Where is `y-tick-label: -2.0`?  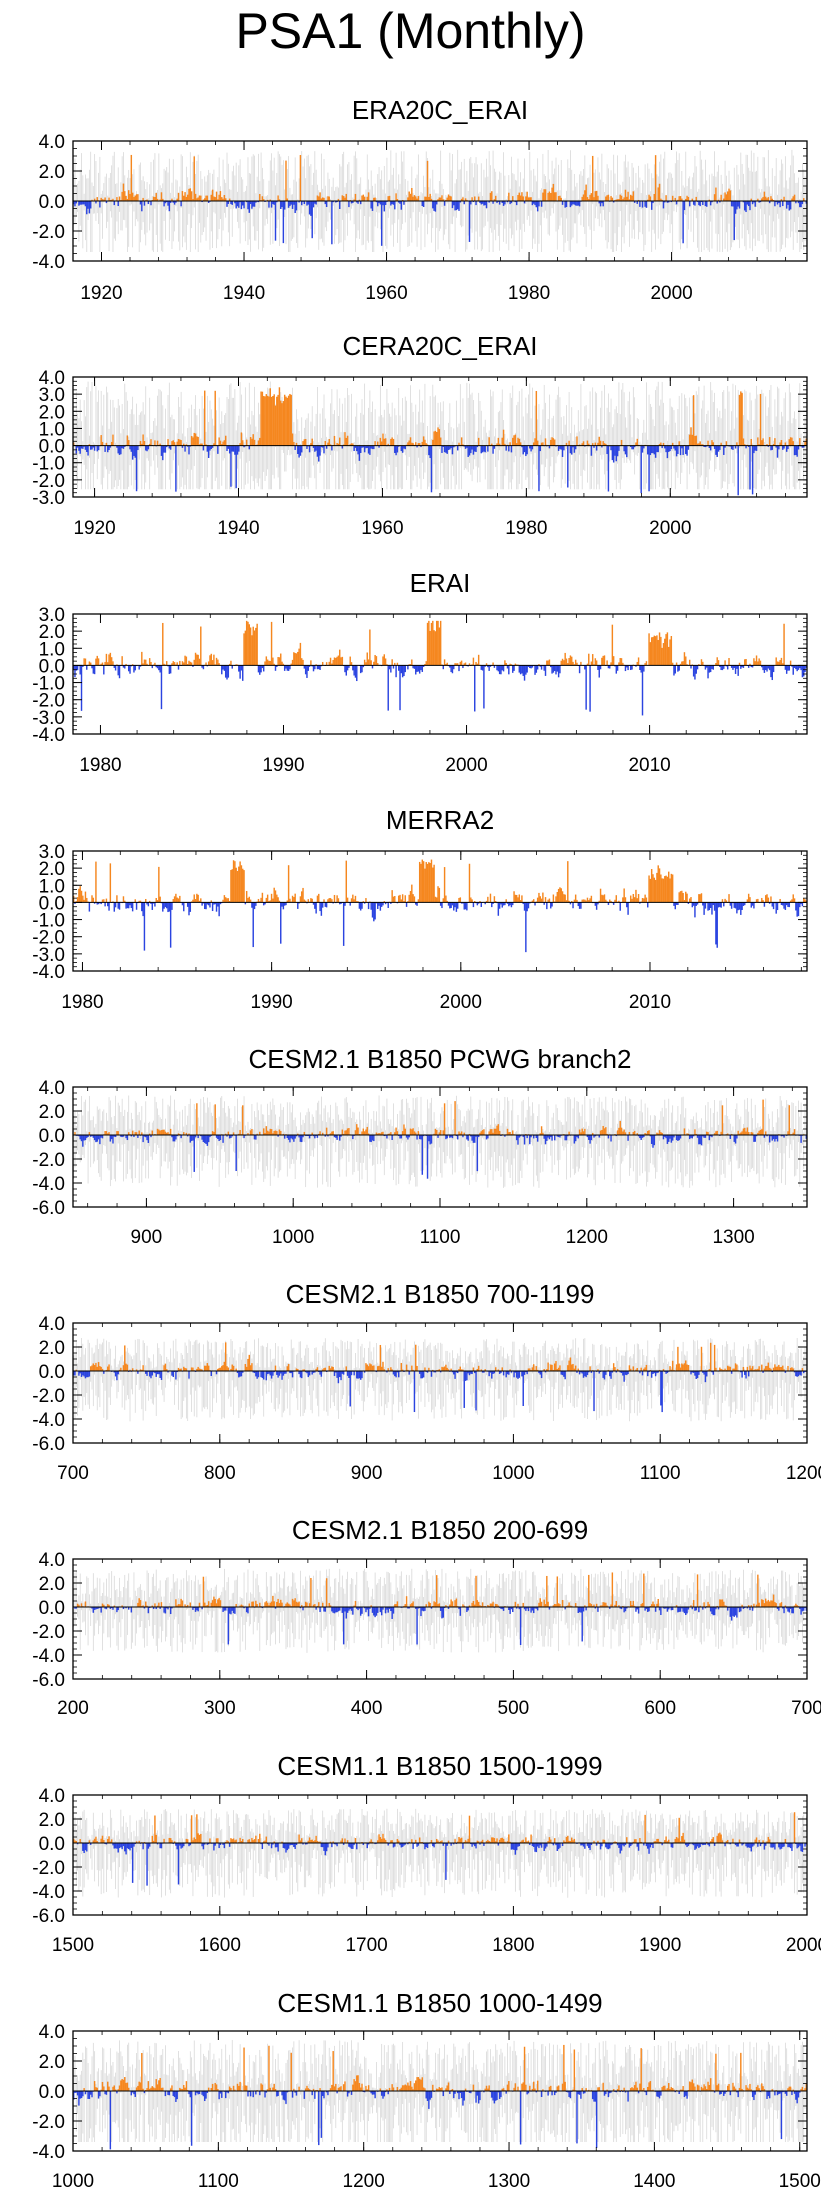
y-tick-label: -2.0 is located at coordinates (48, 232).